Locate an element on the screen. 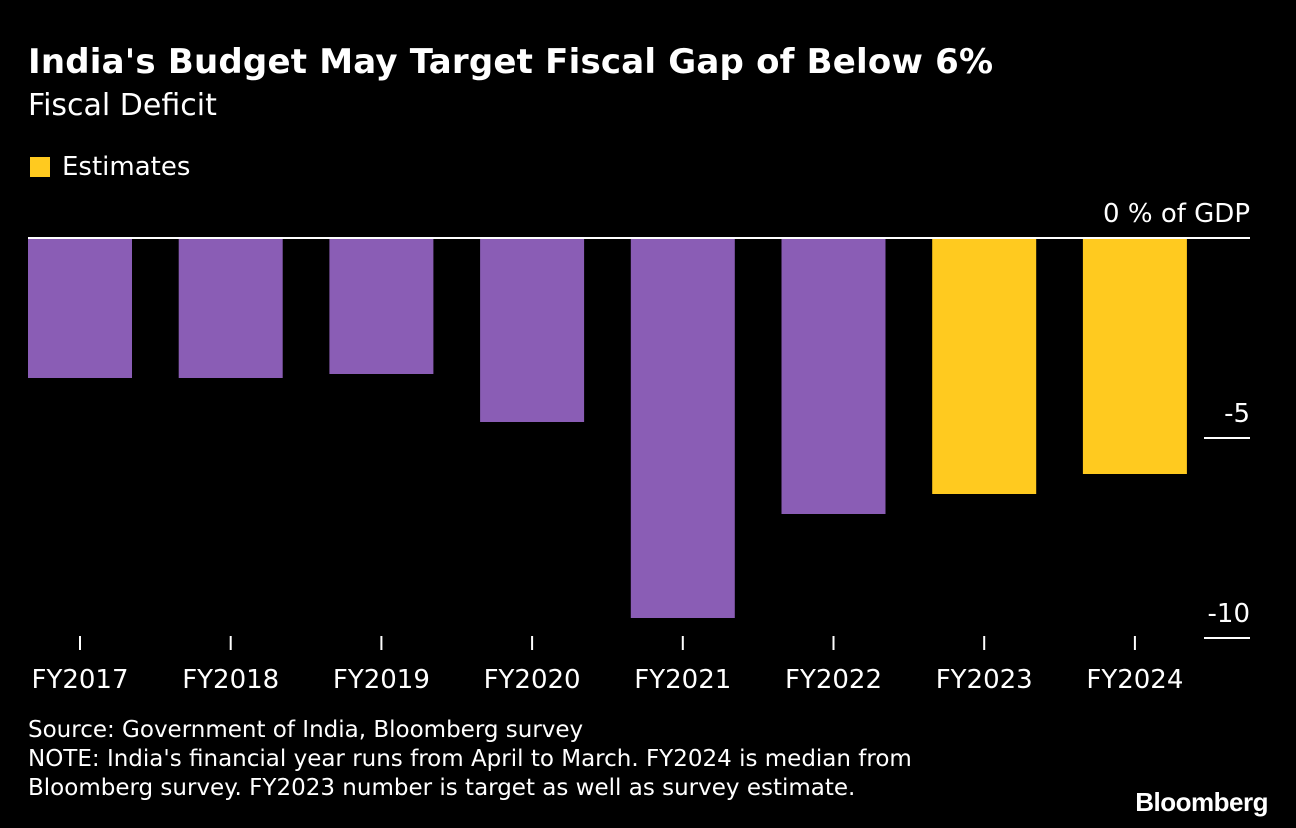 The height and width of the screenshot is (828, 1296). chart-subtitle: Fiscal Deficit is located at coordinates (122, 105).